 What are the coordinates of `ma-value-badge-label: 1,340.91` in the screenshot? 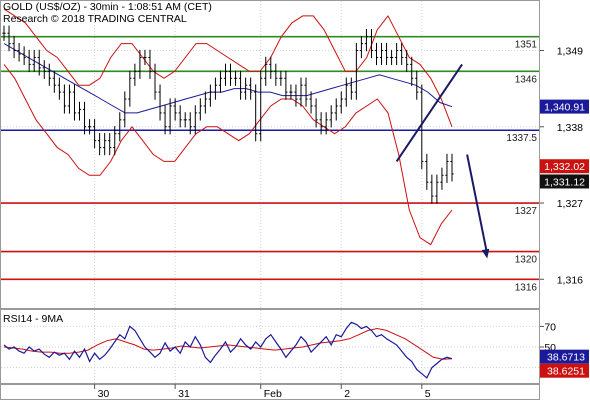 It's located at (564, 108).